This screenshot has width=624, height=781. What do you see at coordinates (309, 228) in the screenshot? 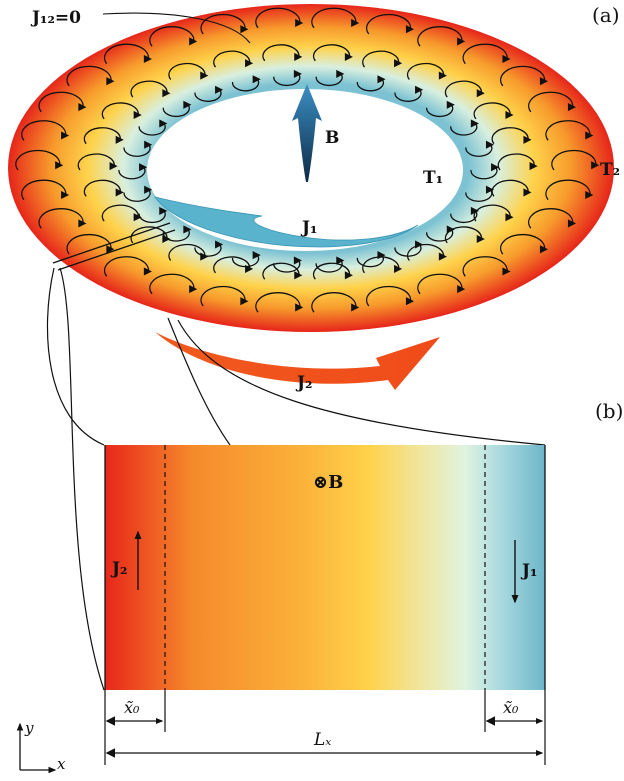
I see `j1-label-a: J₁` at bounding box center [309, 228].